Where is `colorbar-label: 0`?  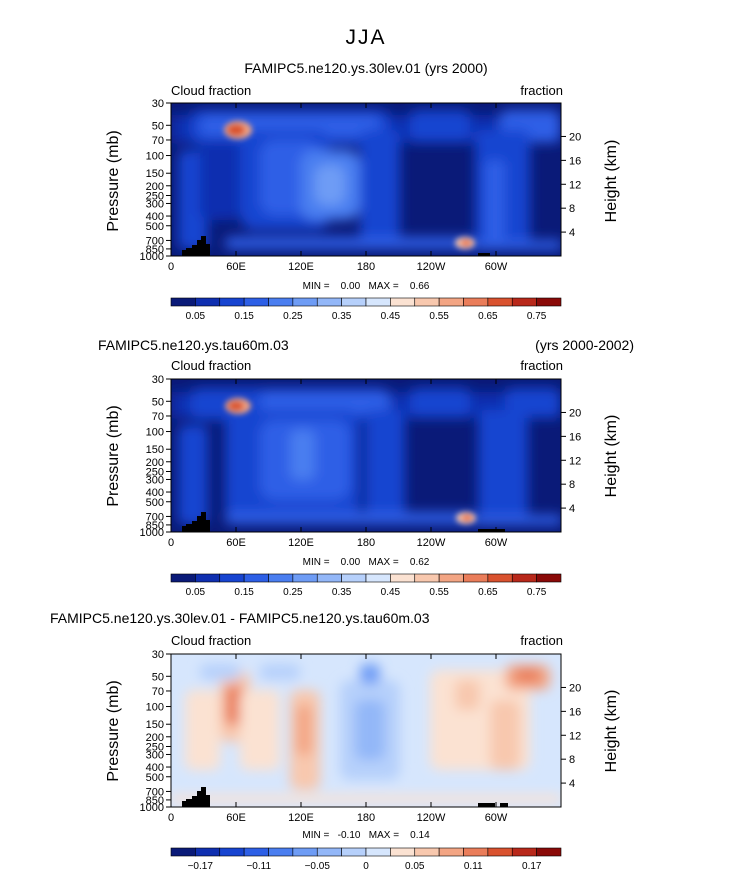 colorbar-label: 0 is located at coordinates (366, 866).